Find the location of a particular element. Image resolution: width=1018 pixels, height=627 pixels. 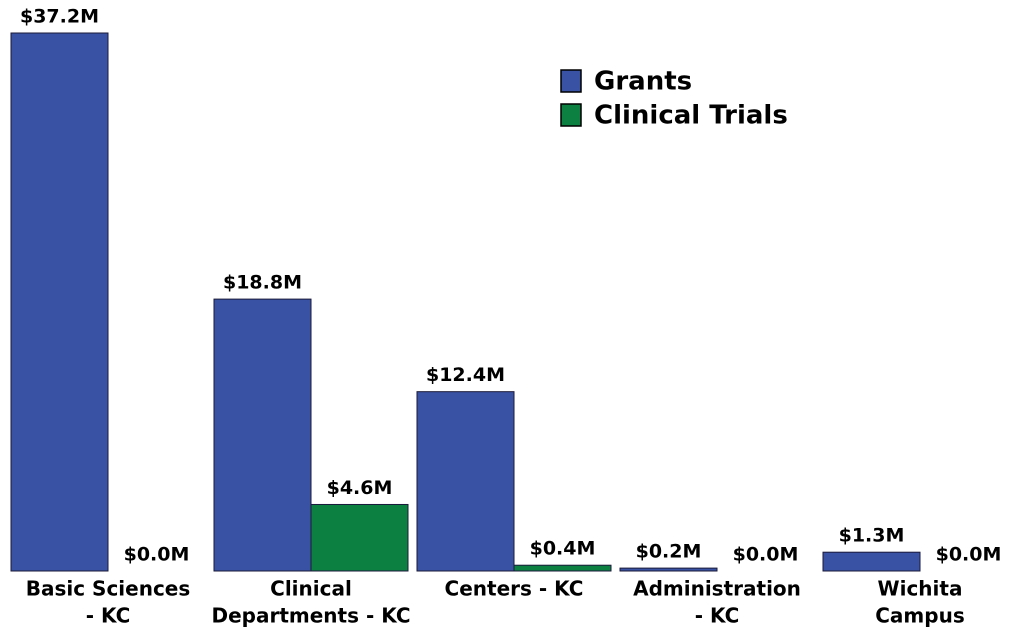

value-label: $1.3M is located at coordinates (872, 536).